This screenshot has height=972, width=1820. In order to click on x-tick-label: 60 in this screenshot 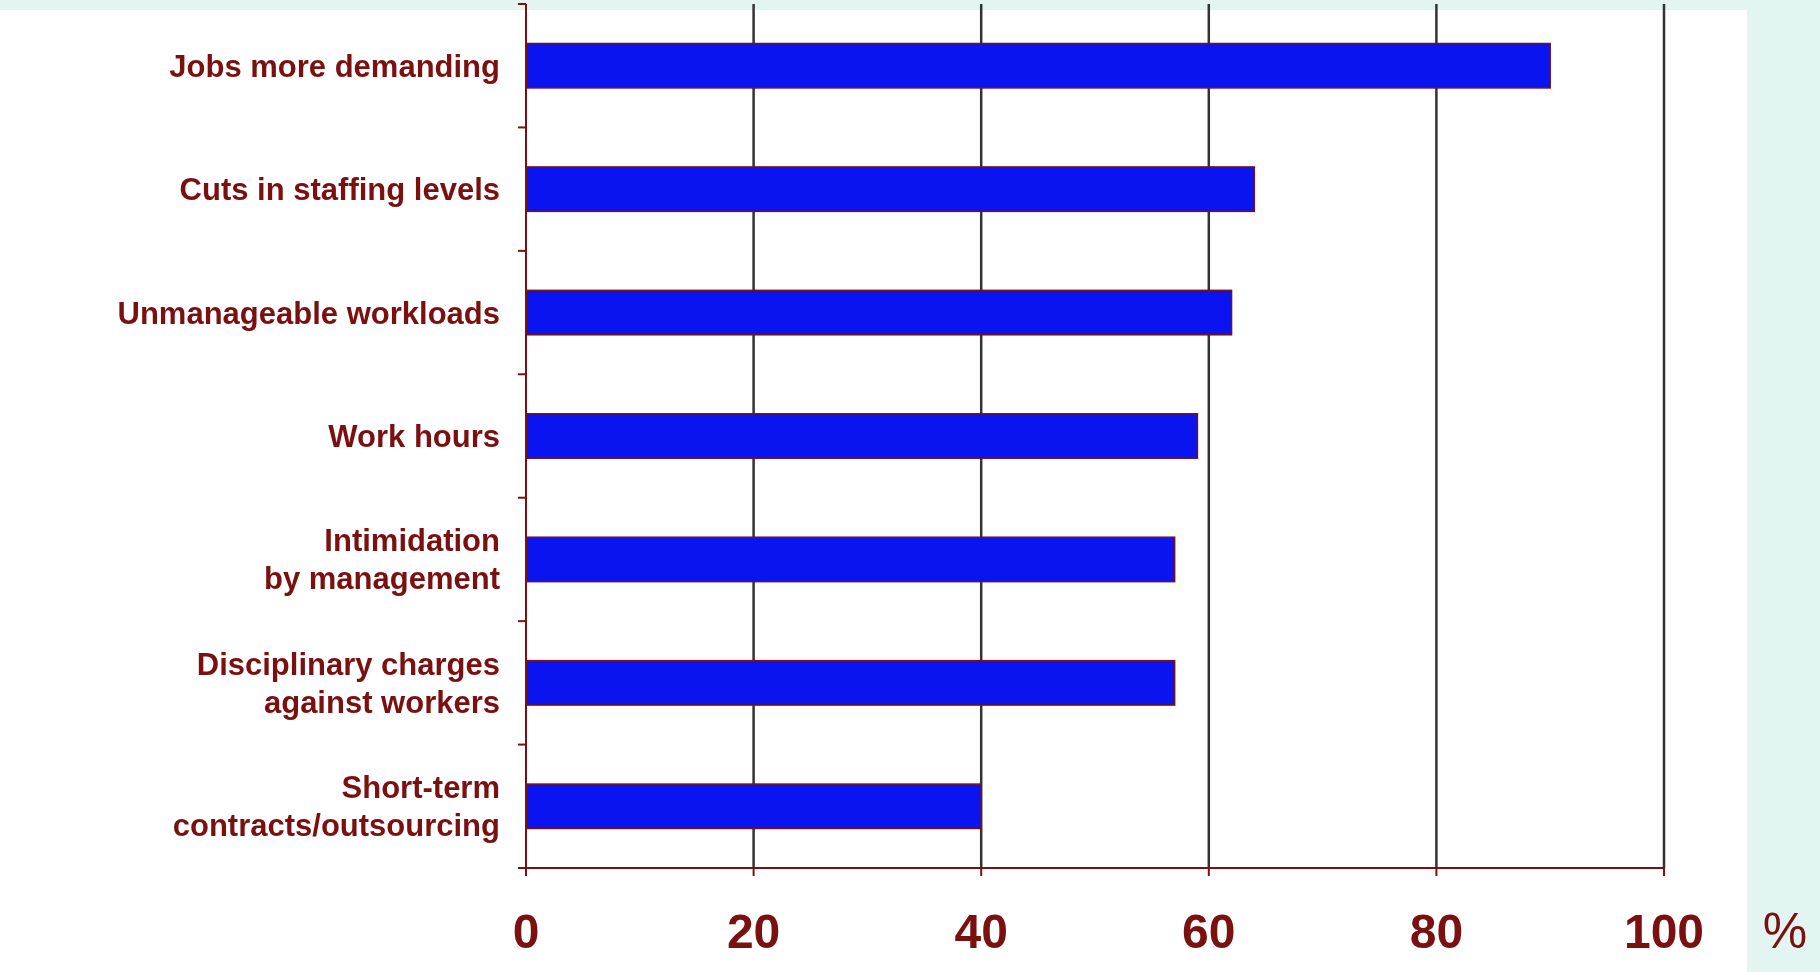, I will do `click(1209, 931)`.